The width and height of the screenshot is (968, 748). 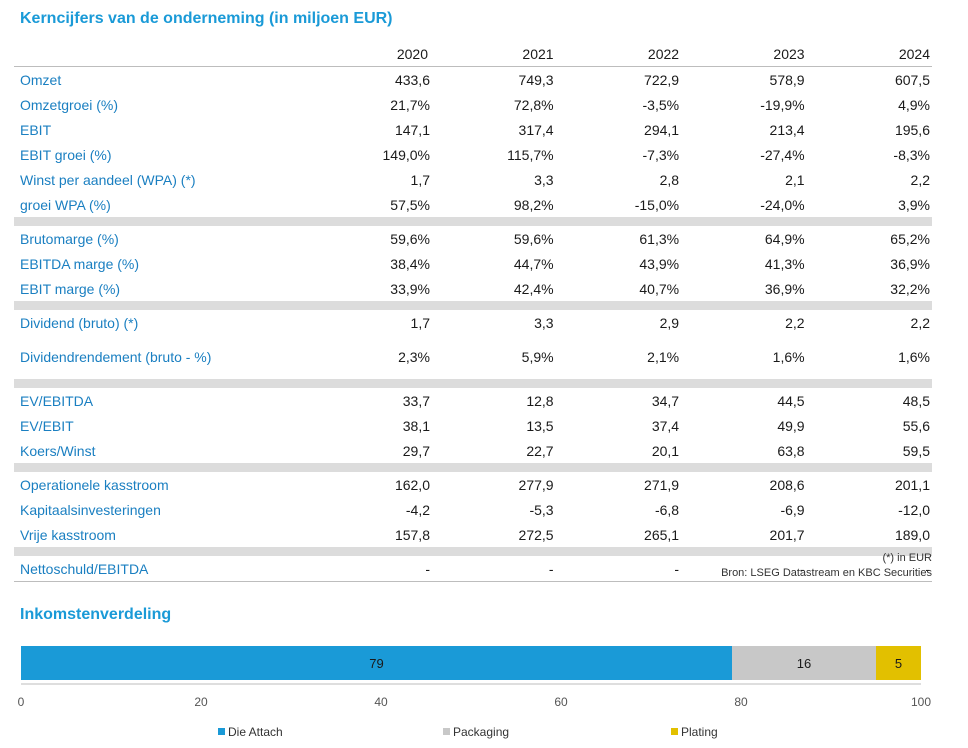 I want to click on legend-label: Packaging, so click(x=481, y=732).